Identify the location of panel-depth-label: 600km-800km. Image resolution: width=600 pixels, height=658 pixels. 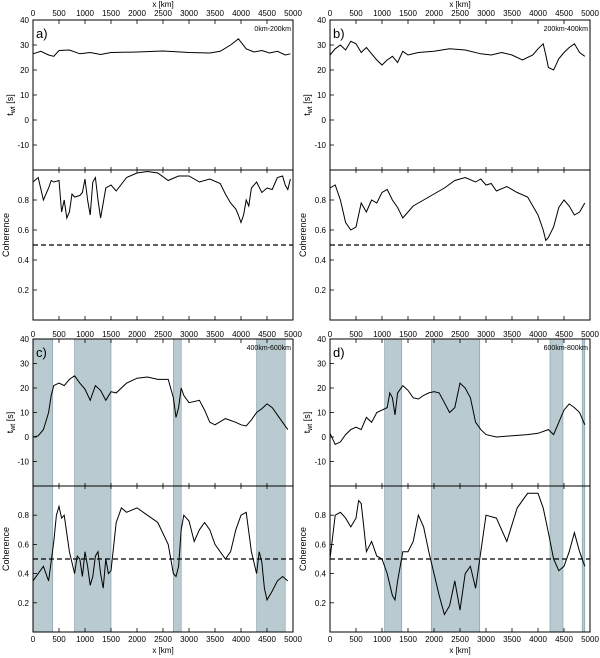
(566, 348).